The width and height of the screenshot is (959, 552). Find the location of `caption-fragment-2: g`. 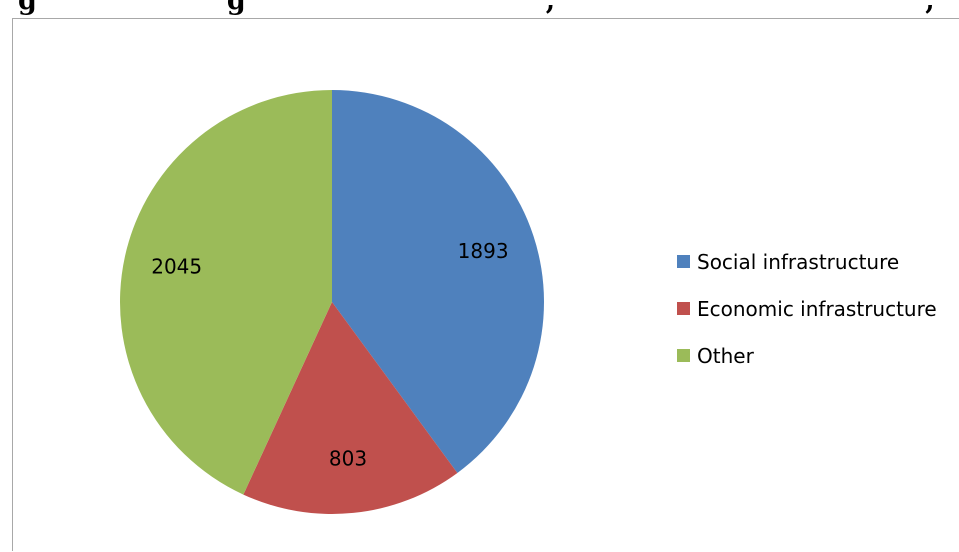

caption-fragment-2: g is located at coordinates (236, 8).